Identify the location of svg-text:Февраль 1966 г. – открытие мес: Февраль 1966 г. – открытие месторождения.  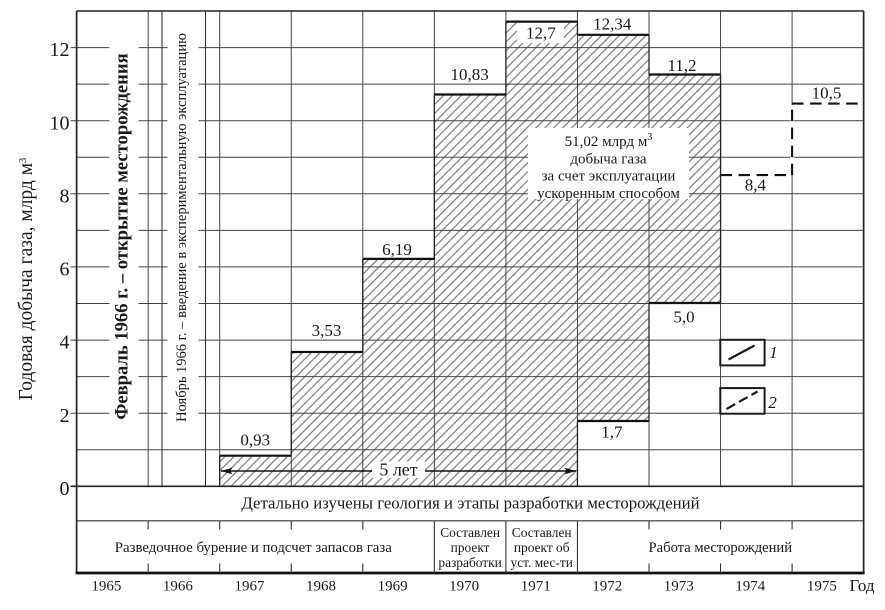
(122, 236).